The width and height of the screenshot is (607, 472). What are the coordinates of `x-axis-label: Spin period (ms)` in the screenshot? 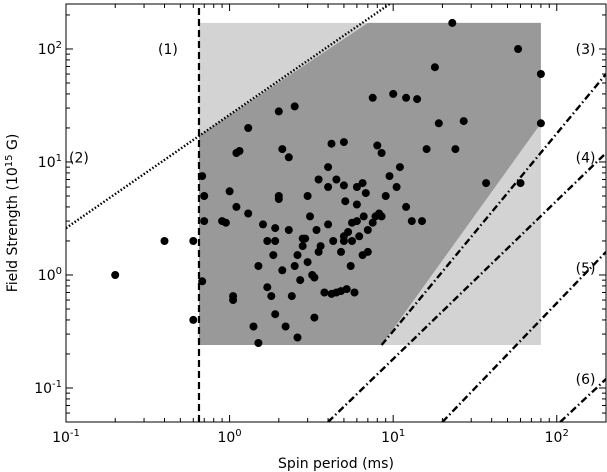 It's located at (336, 464).